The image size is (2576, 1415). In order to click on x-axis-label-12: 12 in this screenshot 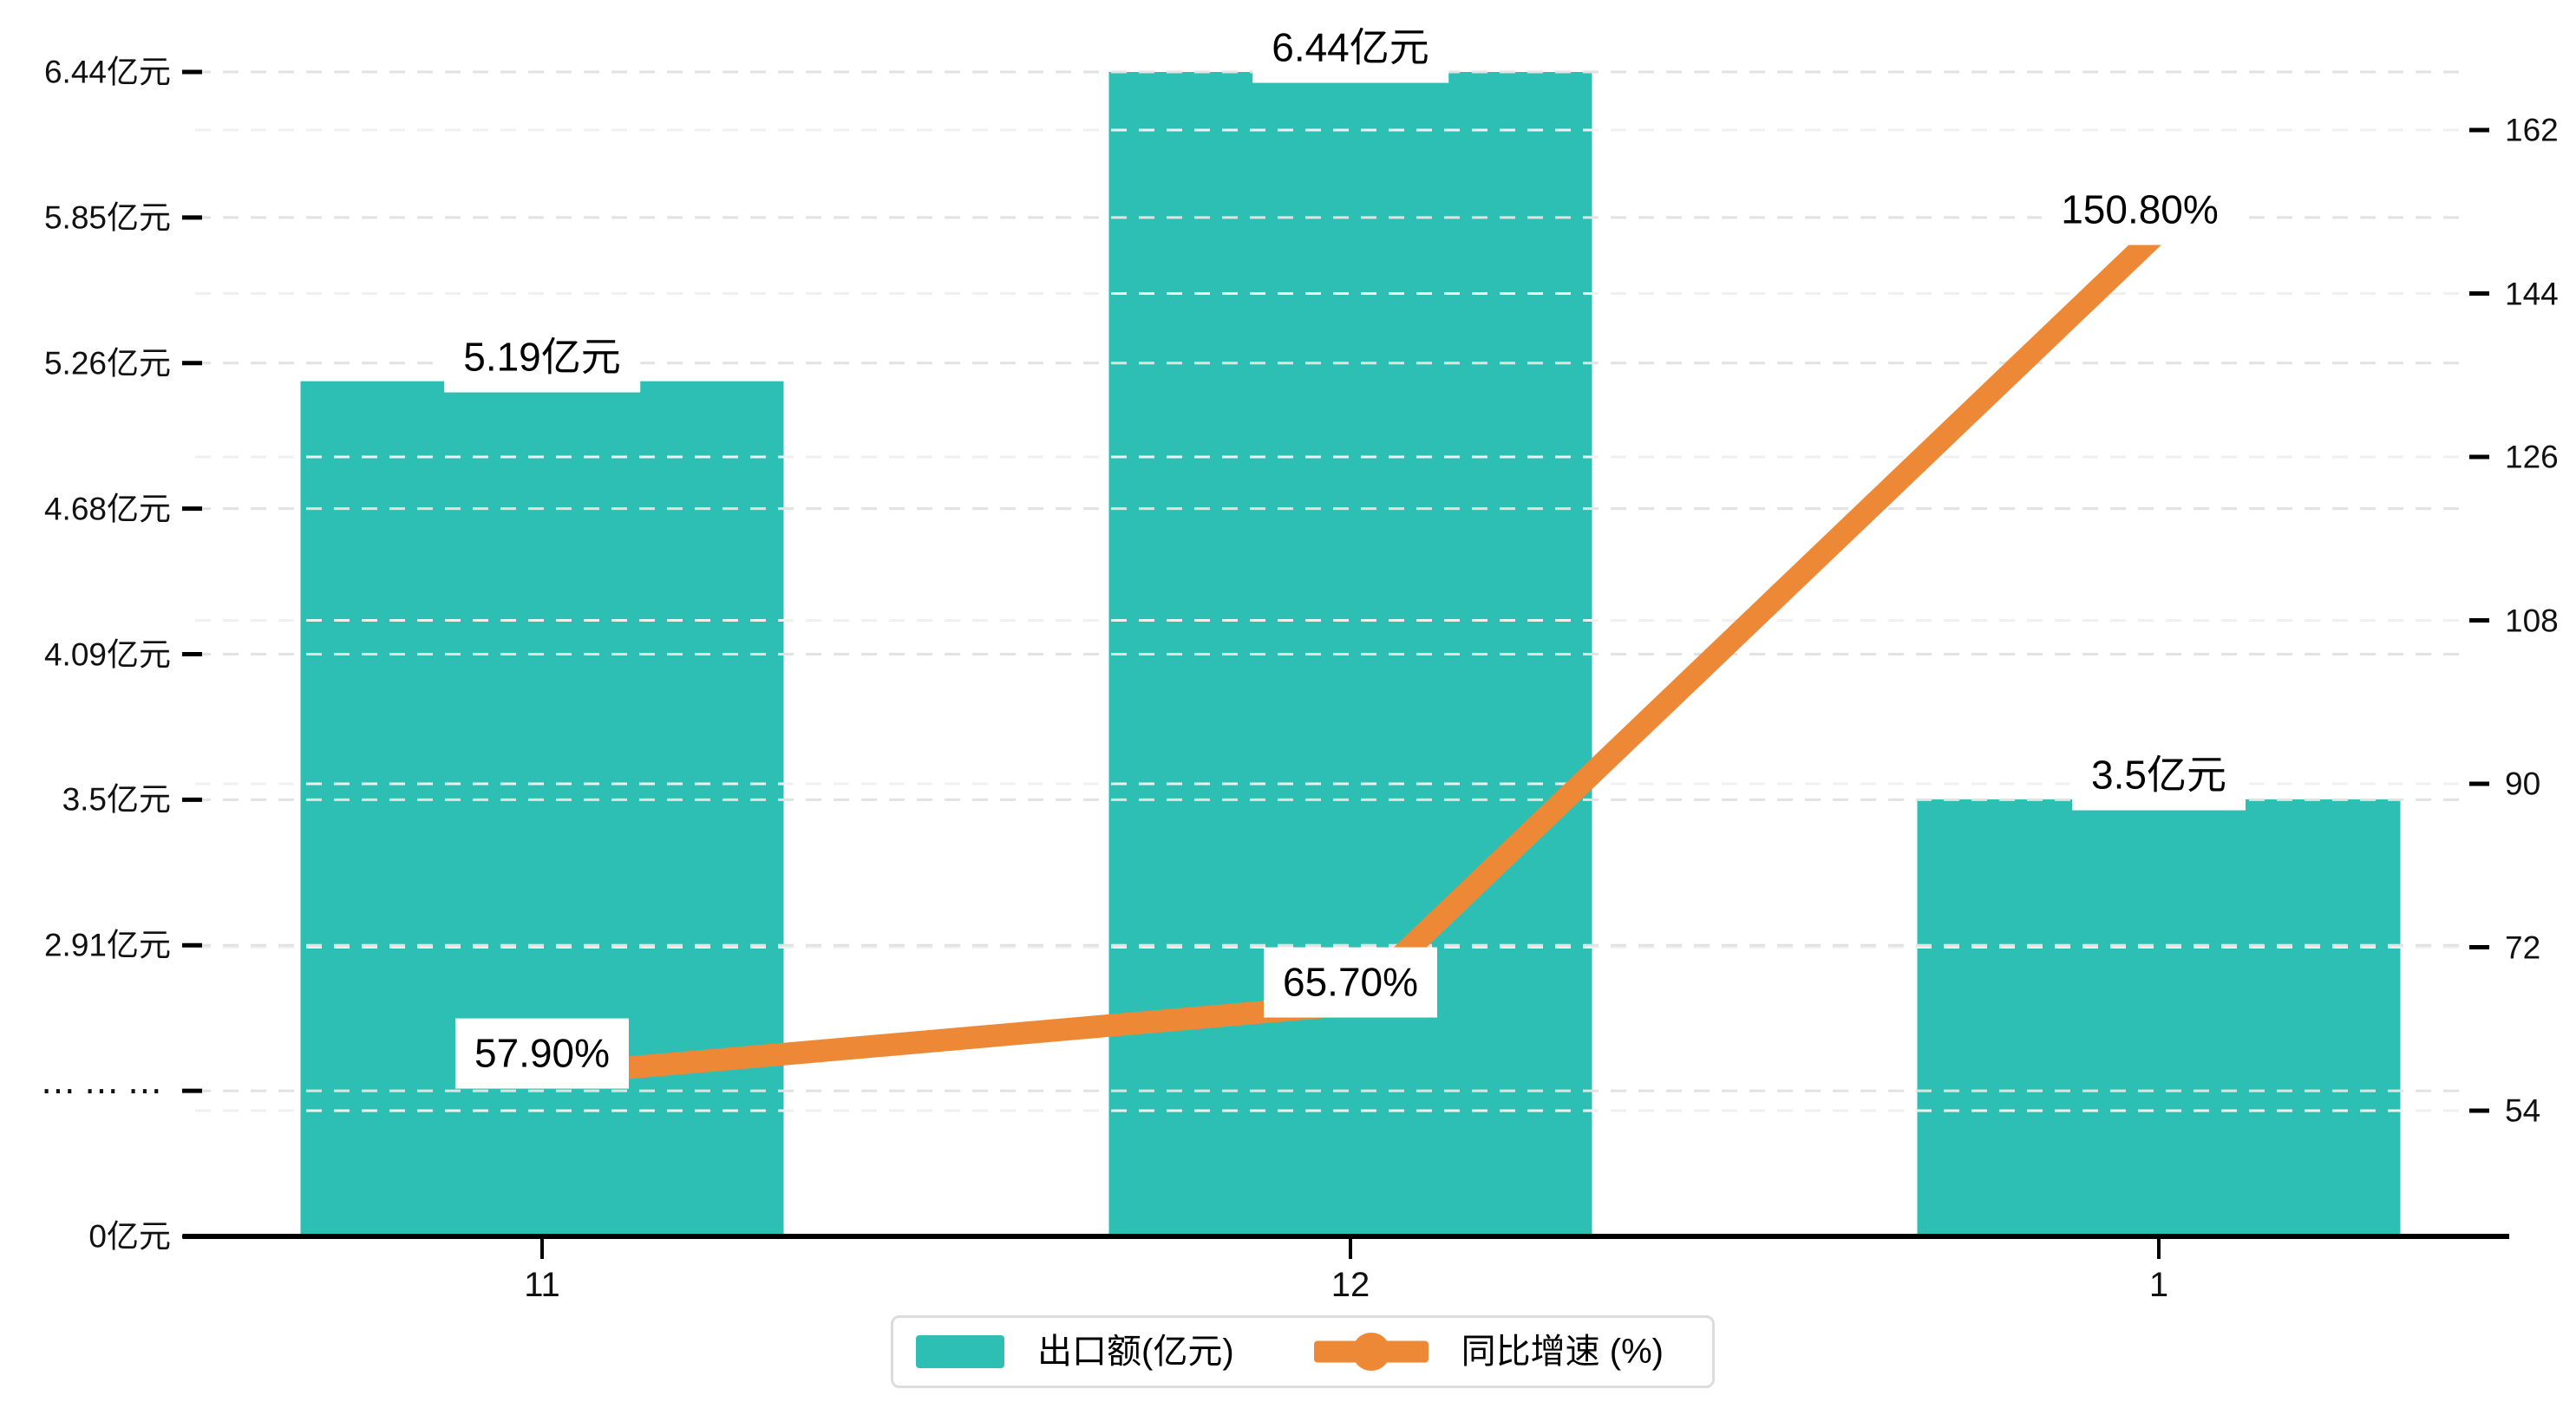, I will do `click(1350, 1285)`.